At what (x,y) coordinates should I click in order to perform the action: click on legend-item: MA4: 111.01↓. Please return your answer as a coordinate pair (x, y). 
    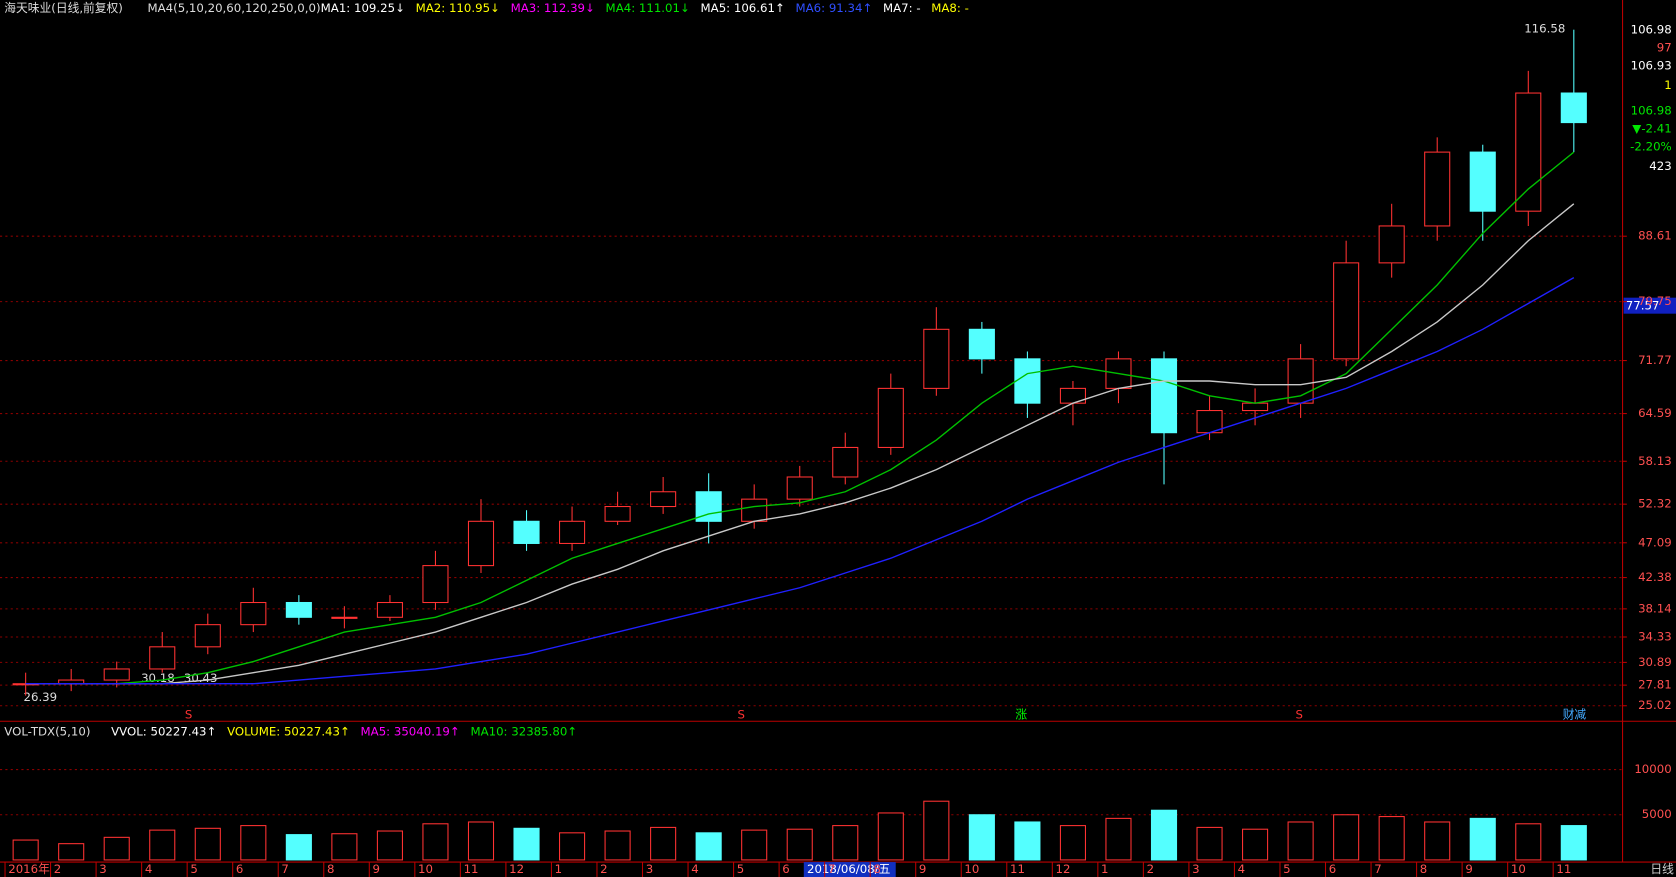
    Looking at the image, I should click on (648, 8).